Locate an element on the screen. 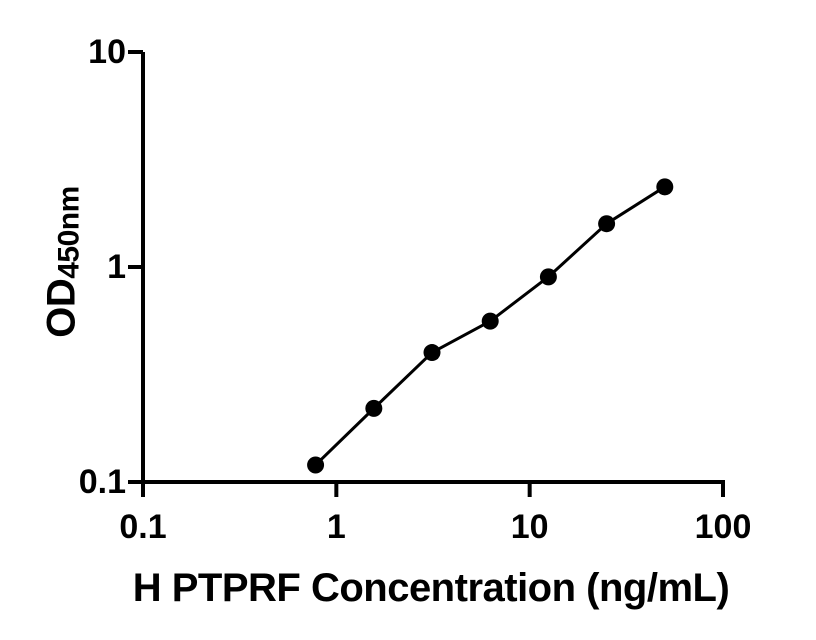 The width and height of the screenshot is (816, 640). x-tick-label: 10 is located at coordinates (530, 527).